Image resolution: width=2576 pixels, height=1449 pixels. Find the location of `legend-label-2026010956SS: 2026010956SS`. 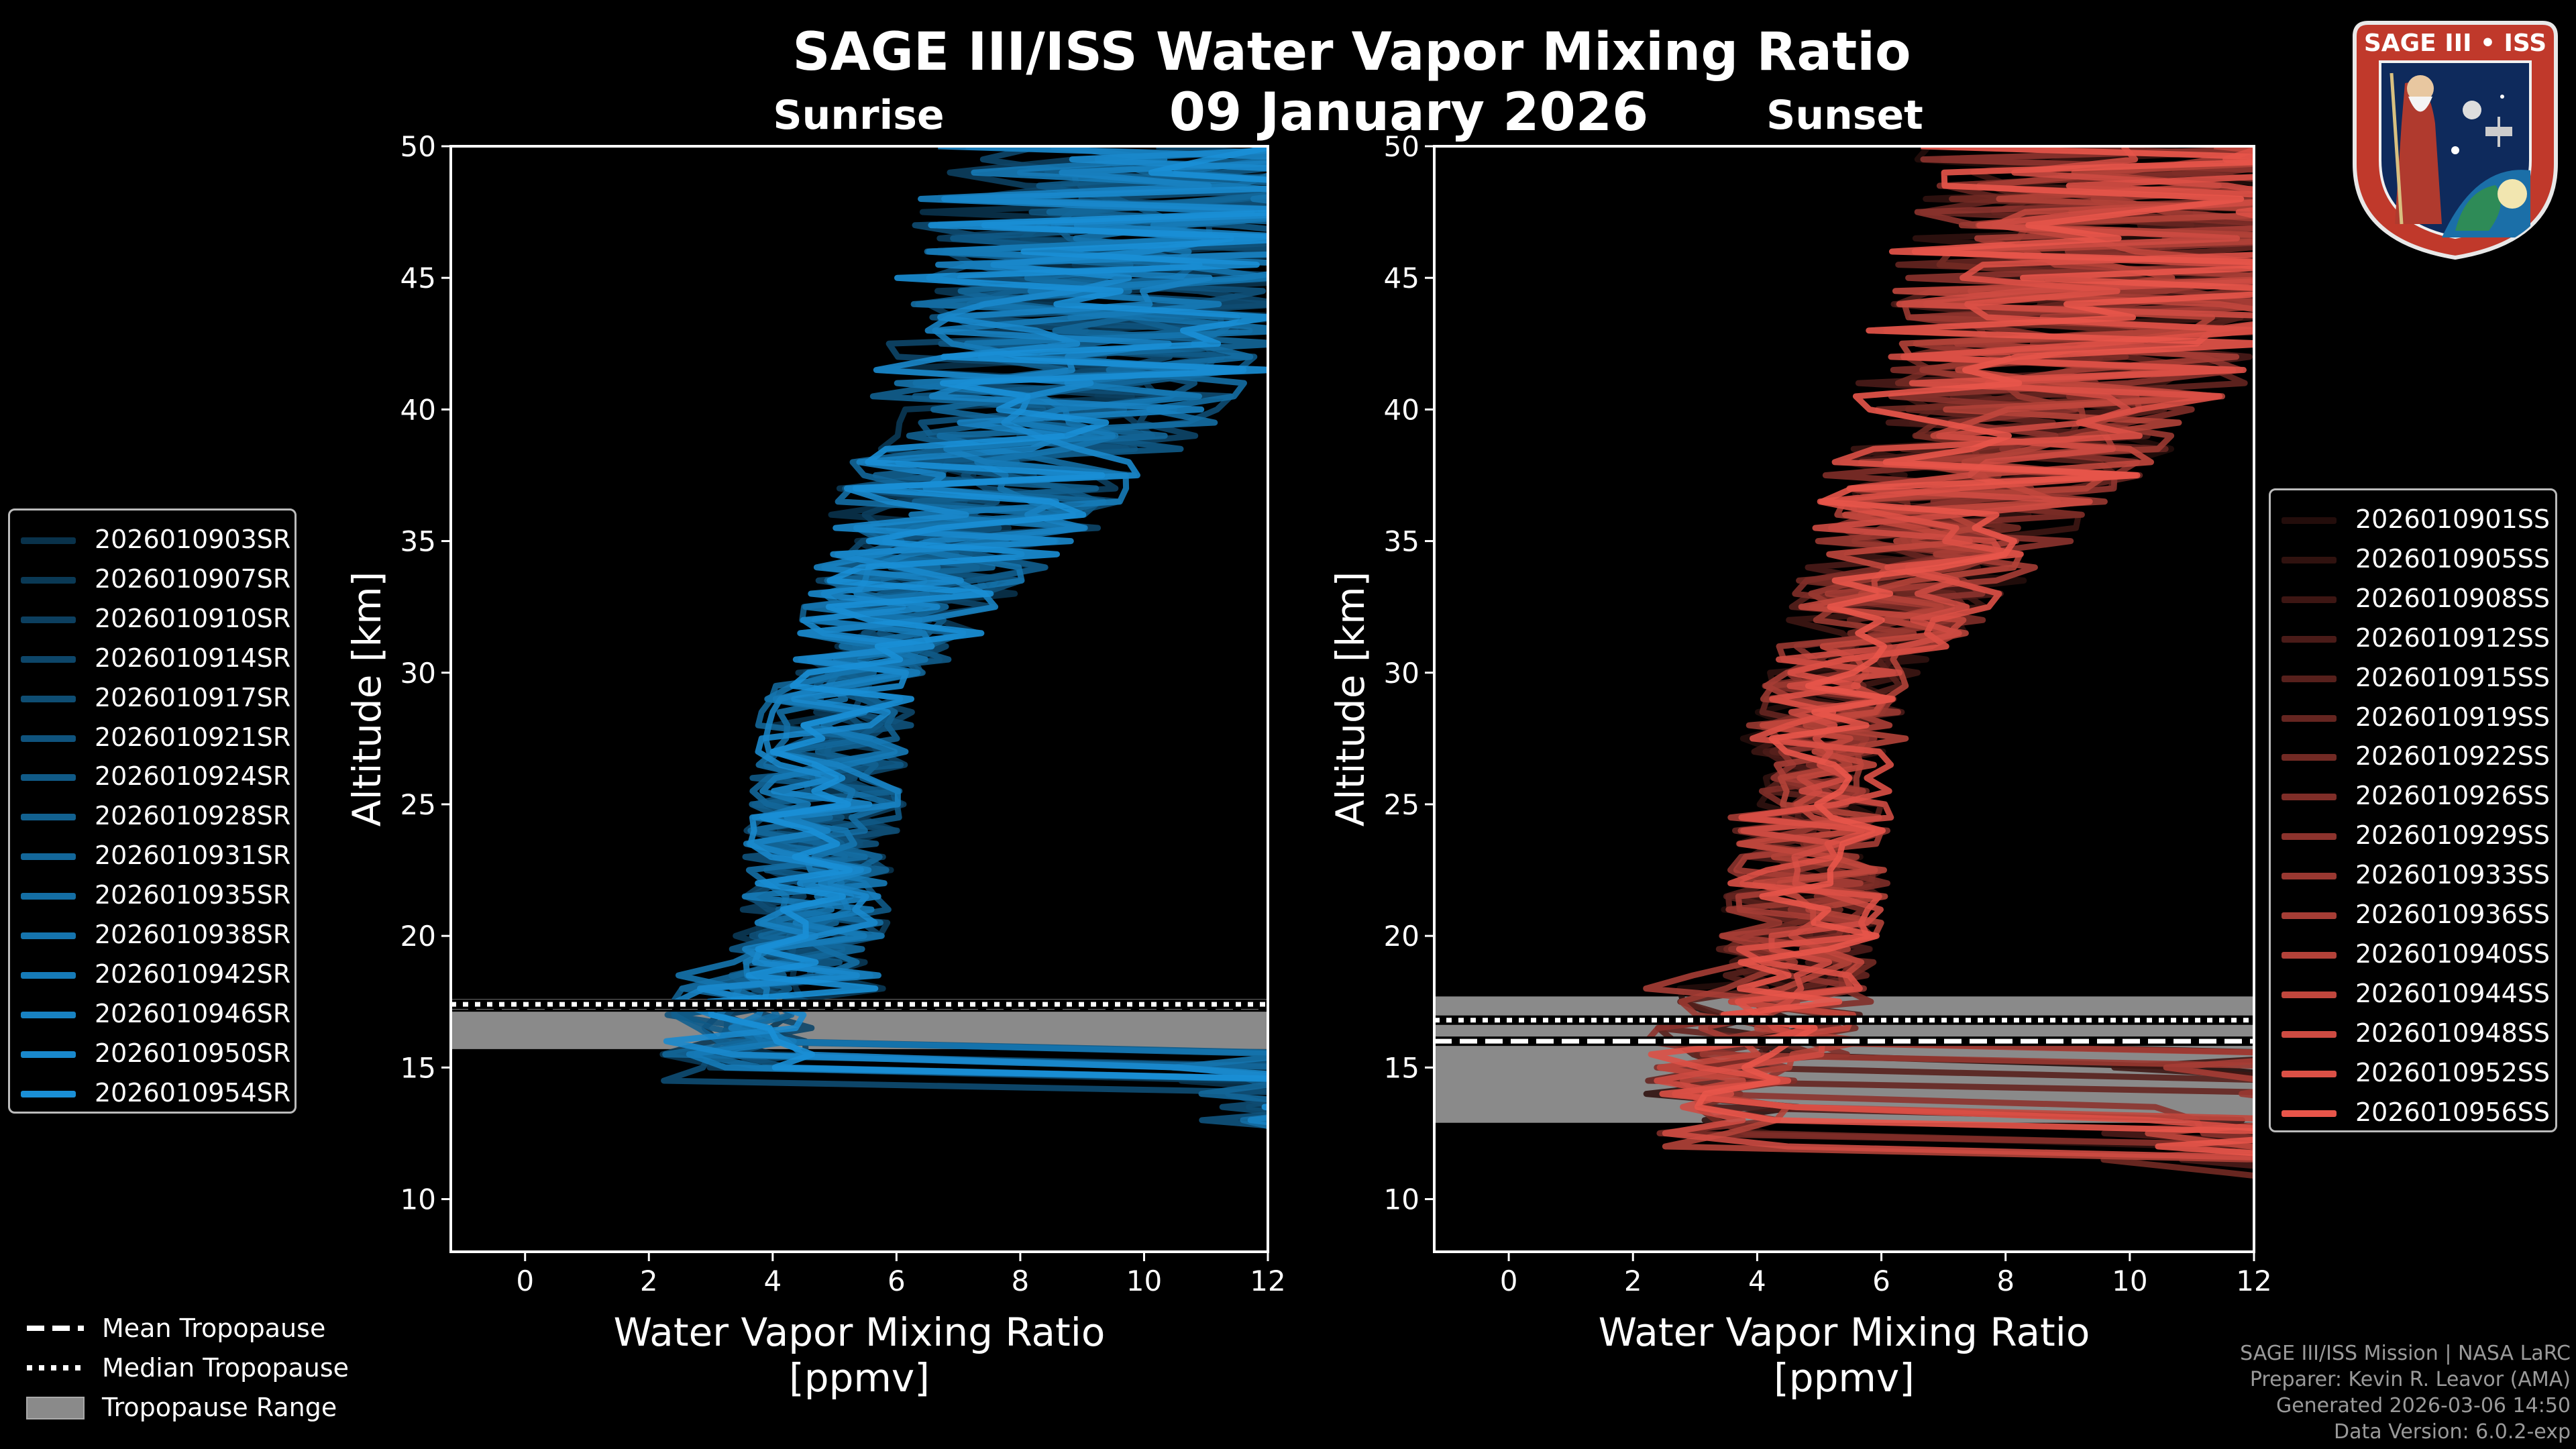

legend-label-2026010956SS: 2026010956SS is located at coordinates (2453, 1112).